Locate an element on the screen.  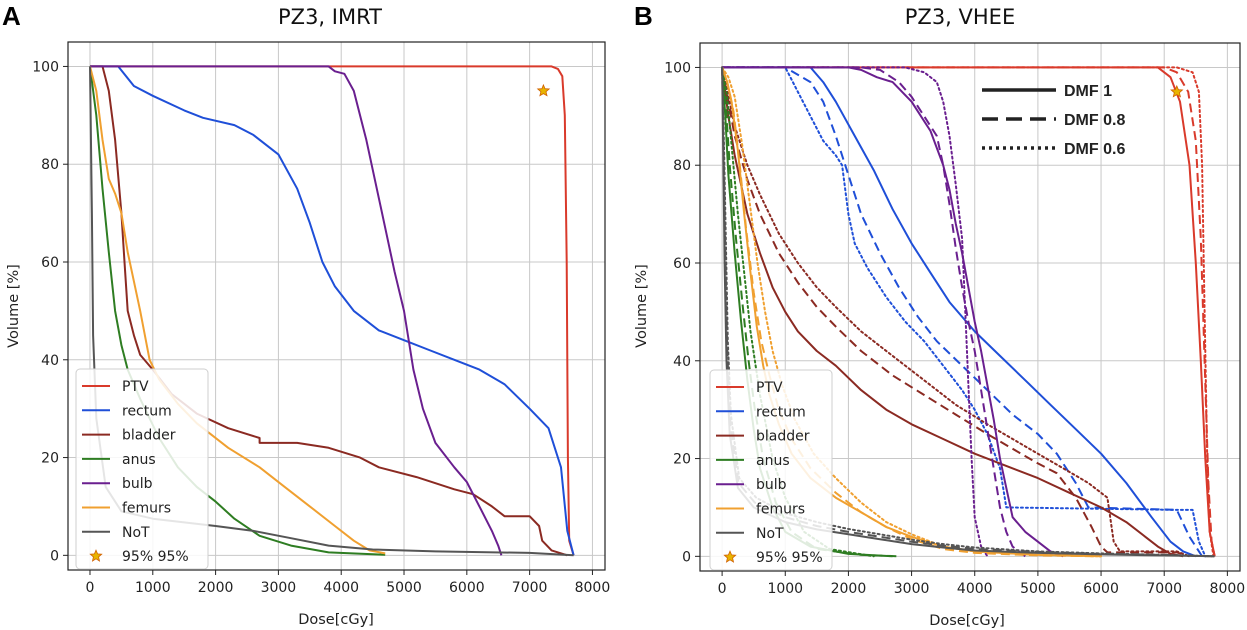
panel-b-xtick-label-1000: 1000 is located at coordinates (785, 589).